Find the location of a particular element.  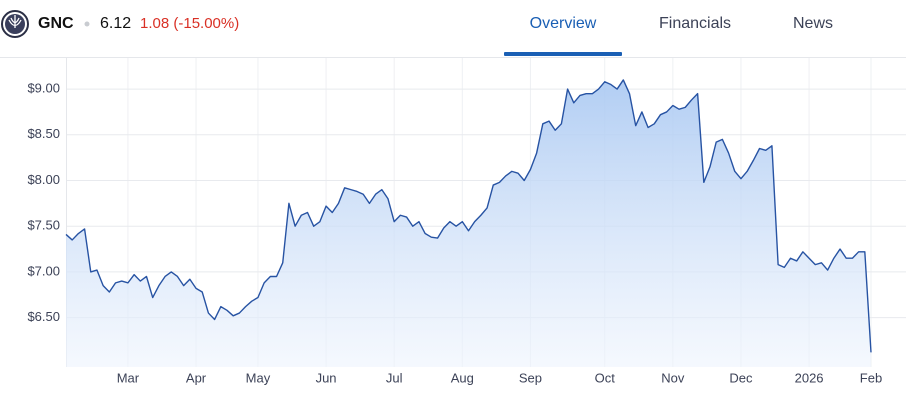

y-tick-label: $8.50 is located at coordinates (43, 133).